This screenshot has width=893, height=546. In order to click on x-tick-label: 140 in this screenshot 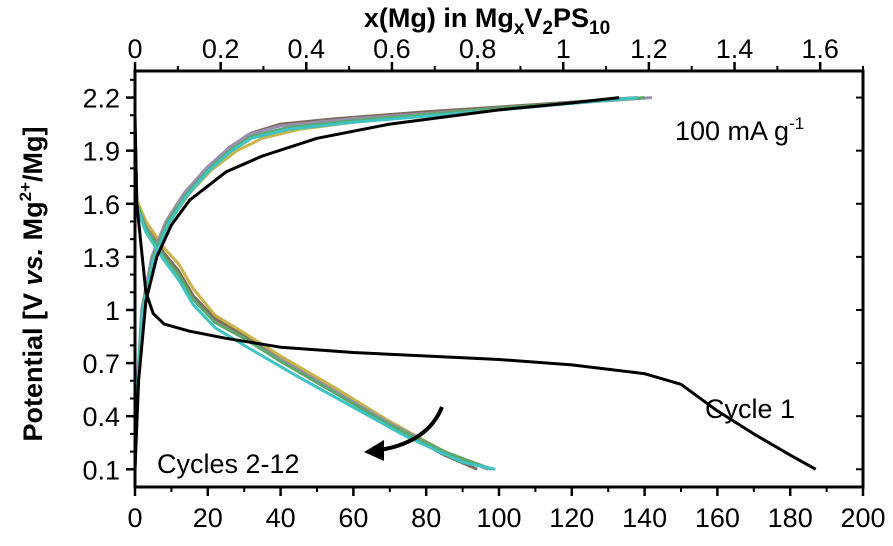, I will do `click(644, 518)`.